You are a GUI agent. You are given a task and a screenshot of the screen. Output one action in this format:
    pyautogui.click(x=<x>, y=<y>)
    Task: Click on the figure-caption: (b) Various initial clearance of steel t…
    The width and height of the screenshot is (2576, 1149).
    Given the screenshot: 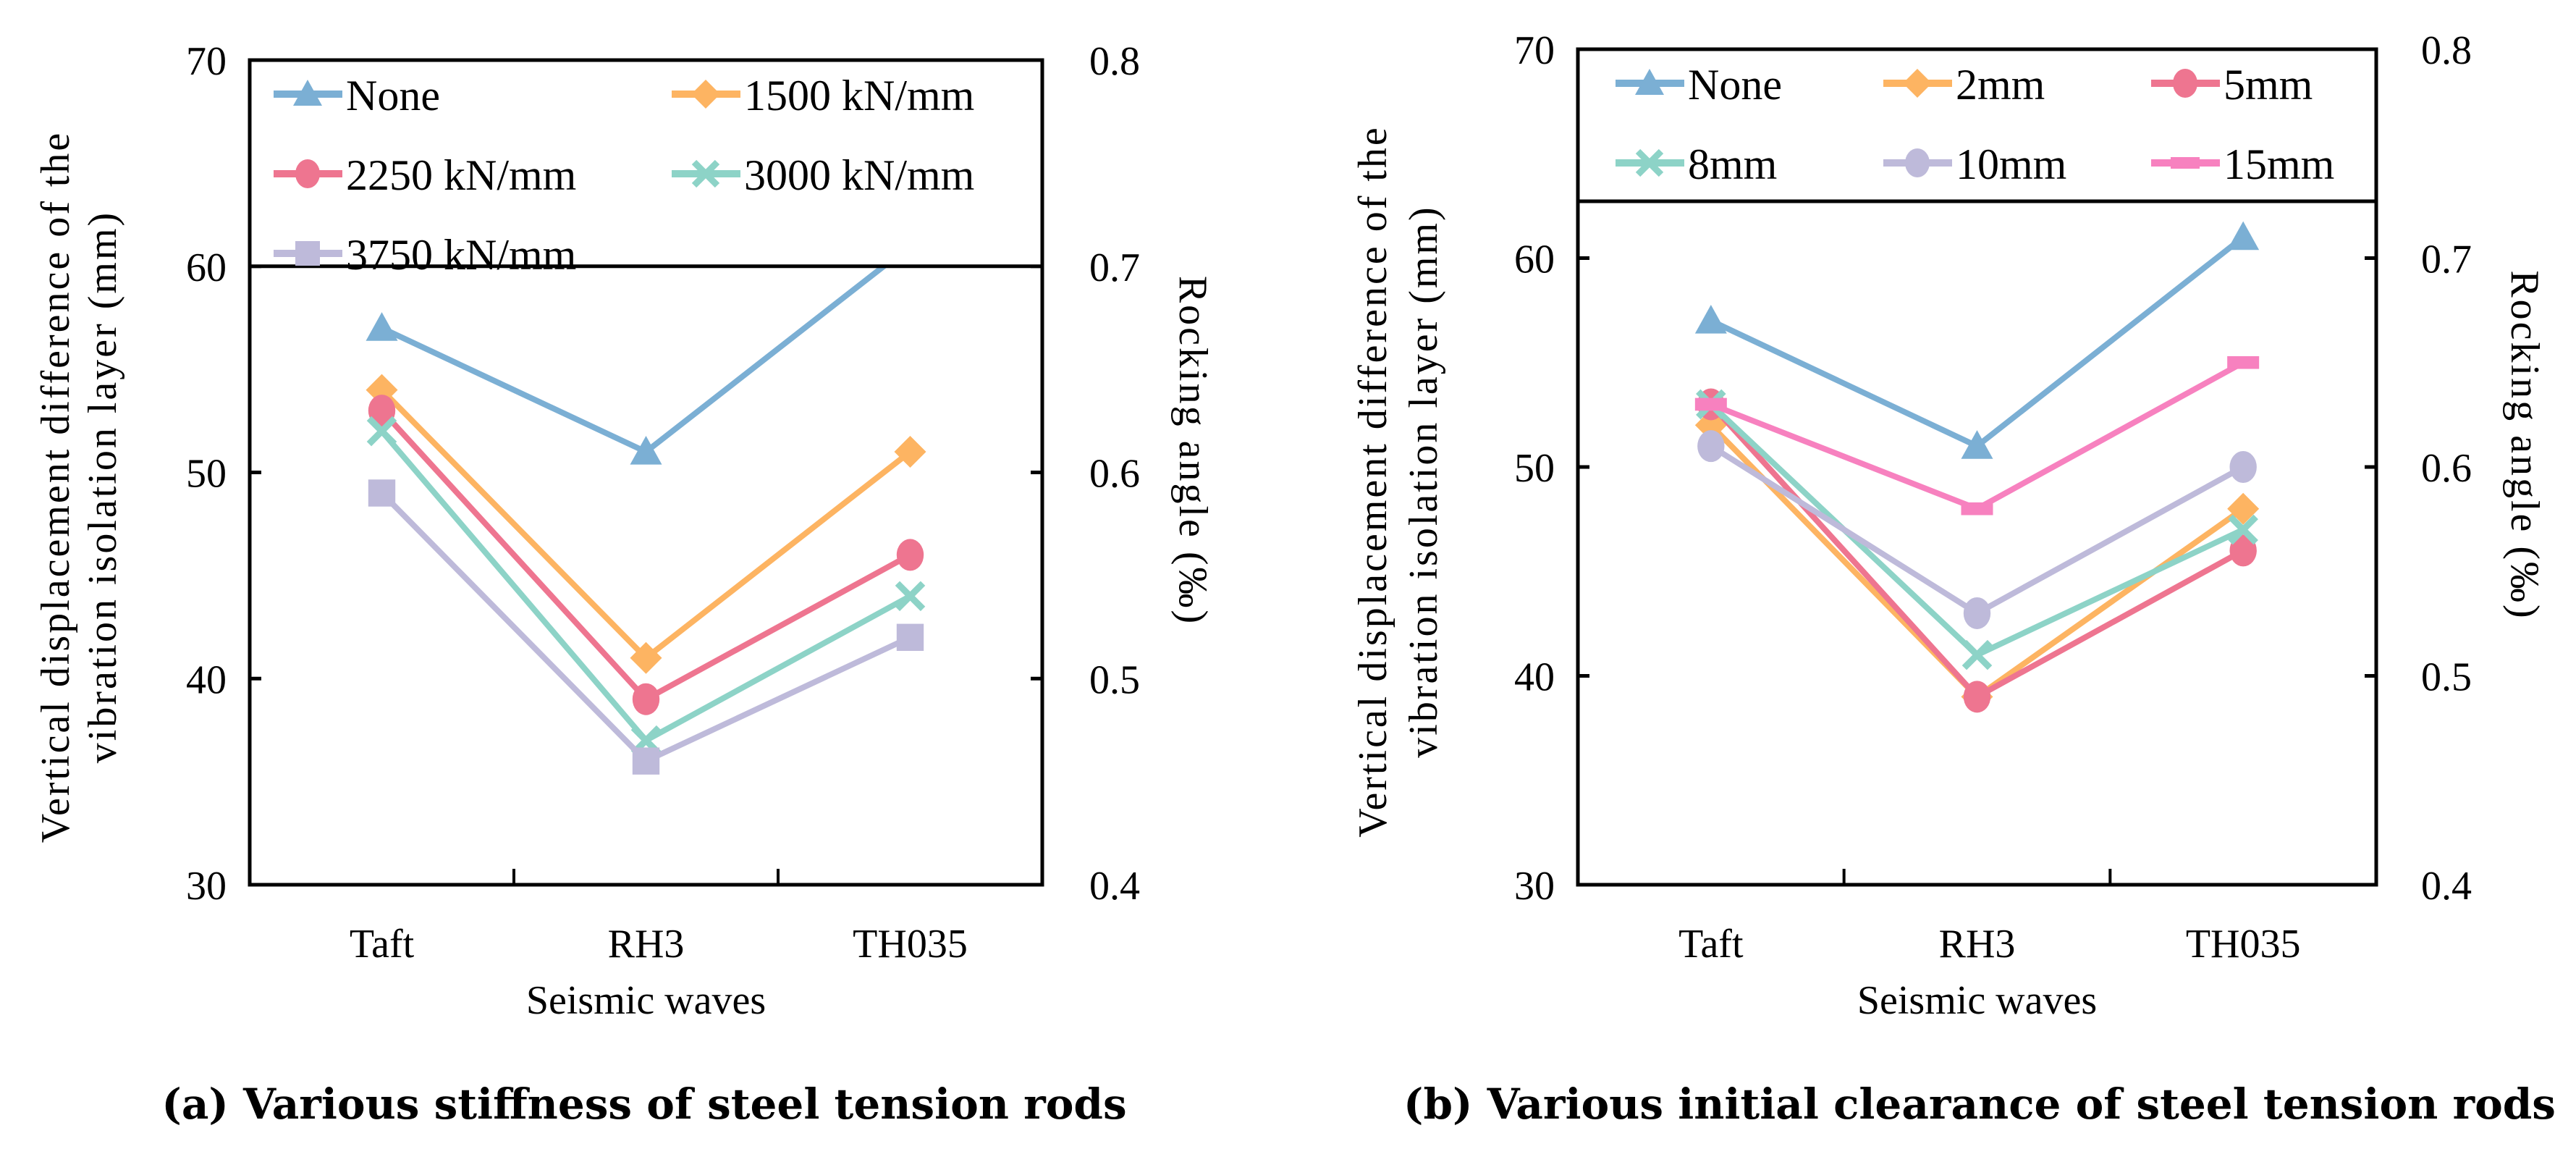 What is the action you would take?
    pyautogui.click(x=1979, y=1104)
    